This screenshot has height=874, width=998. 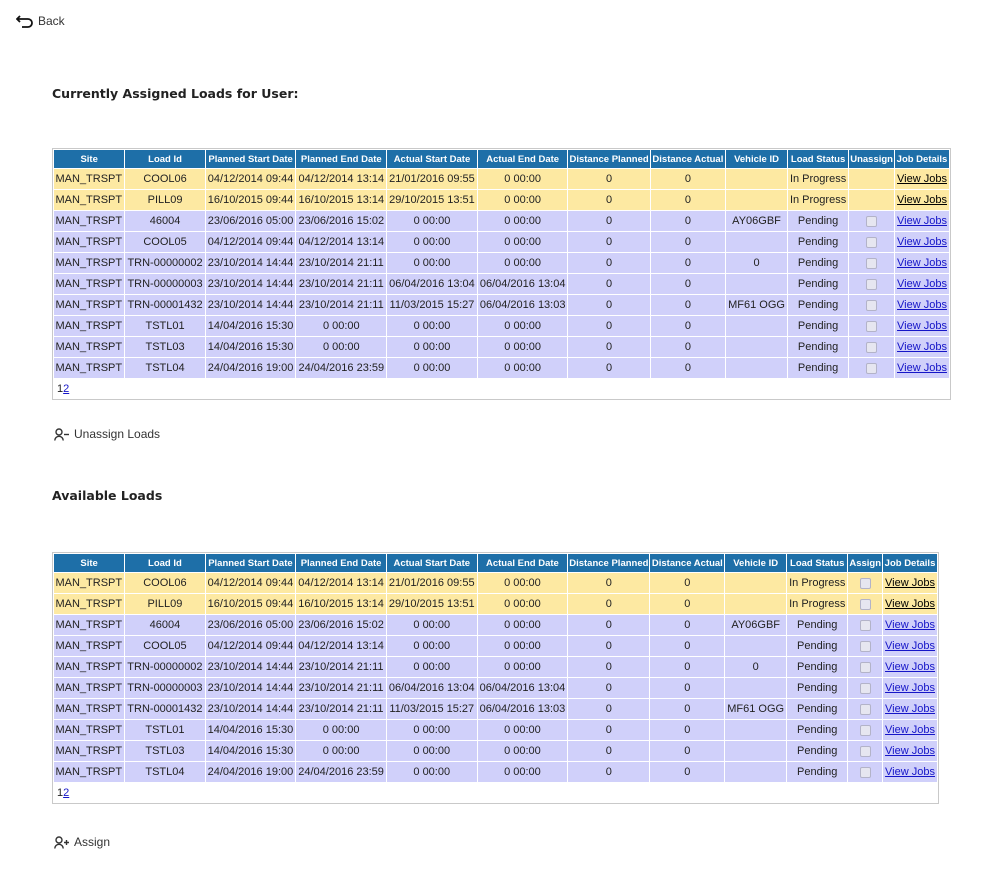 What do you see at coordinates (251, 730) in the screenshot?
I see `cell-planned-start-date: 14/04/2016 15:30` at bounding box center [251, 730].